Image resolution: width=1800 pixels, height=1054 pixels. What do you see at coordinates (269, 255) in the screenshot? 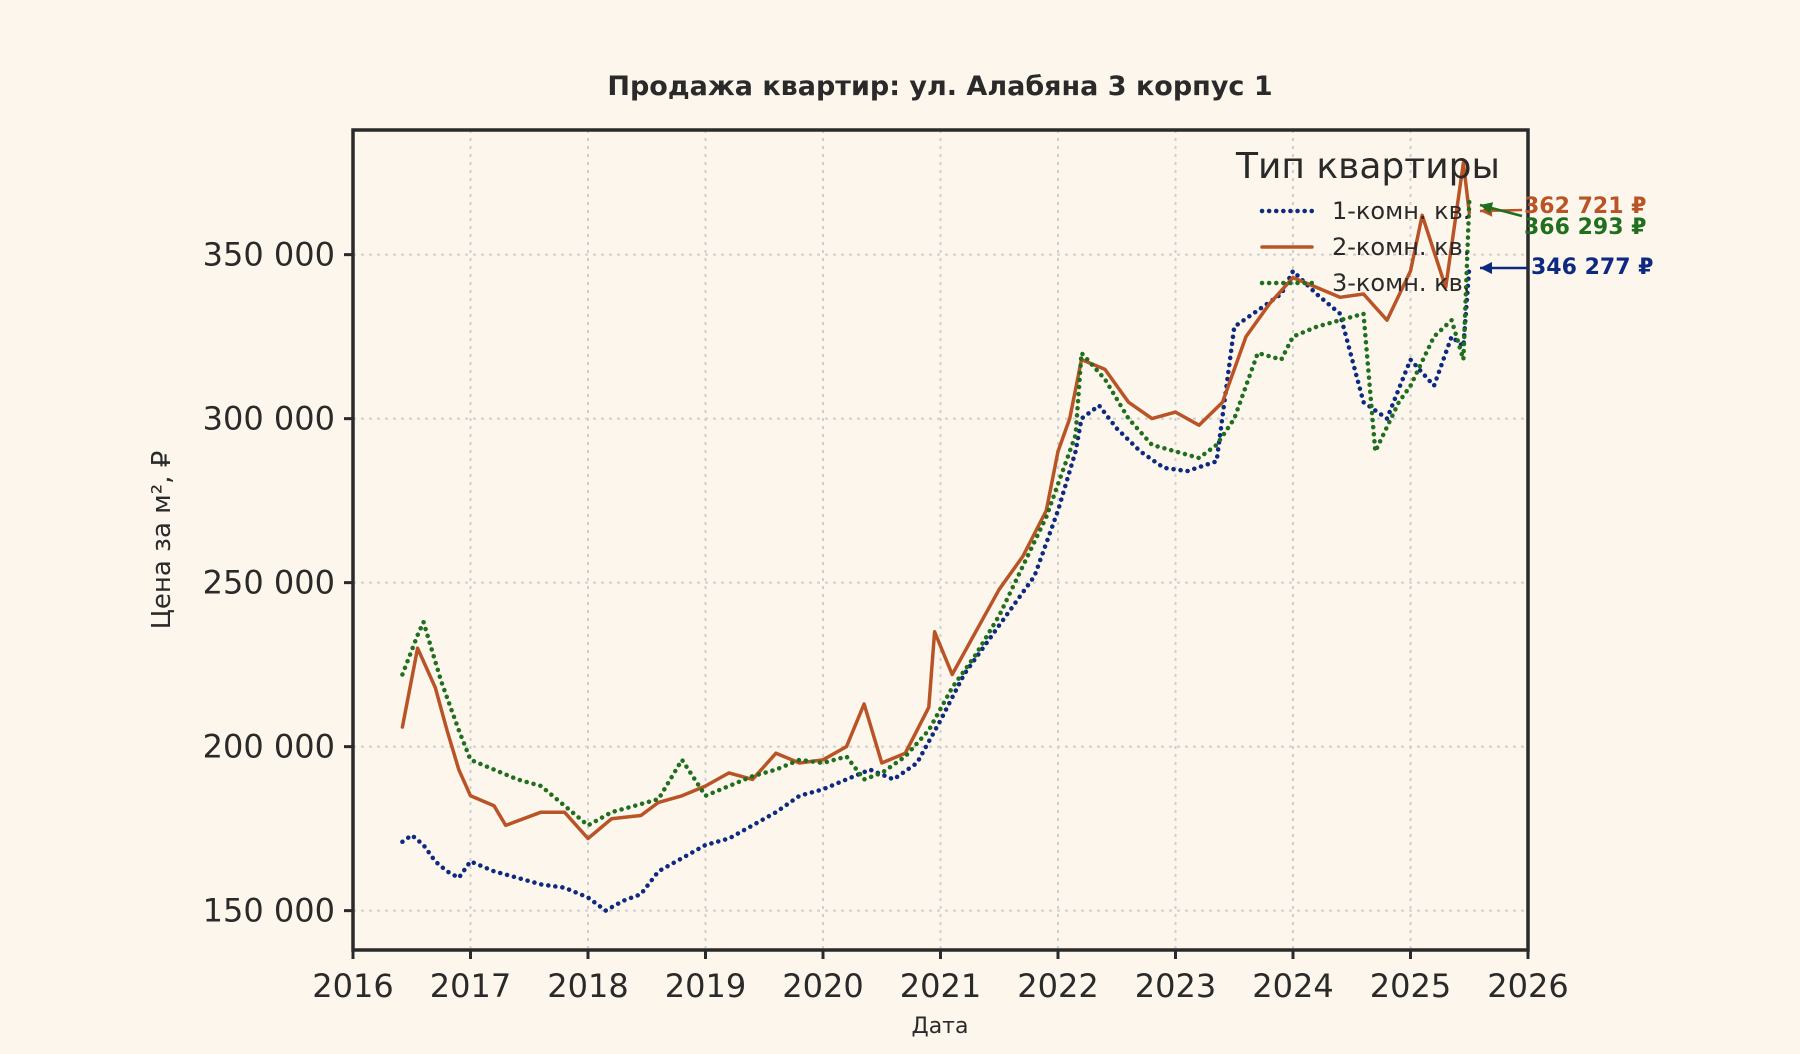
I see `y-tick-label: 350 000` at bounding box center [269, 255].